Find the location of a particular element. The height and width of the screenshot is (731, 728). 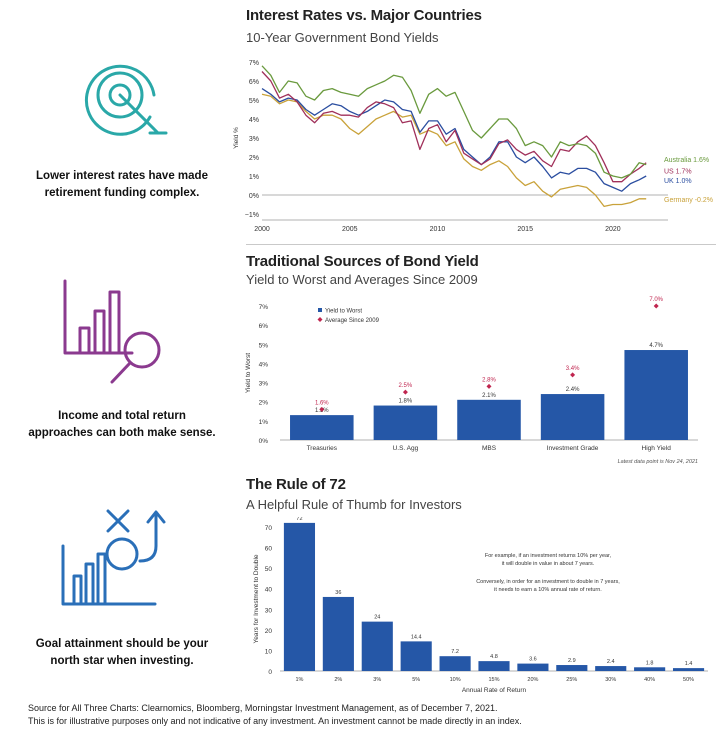

caption-3-line2: north star when investing. is located at coordinates (122, 661).